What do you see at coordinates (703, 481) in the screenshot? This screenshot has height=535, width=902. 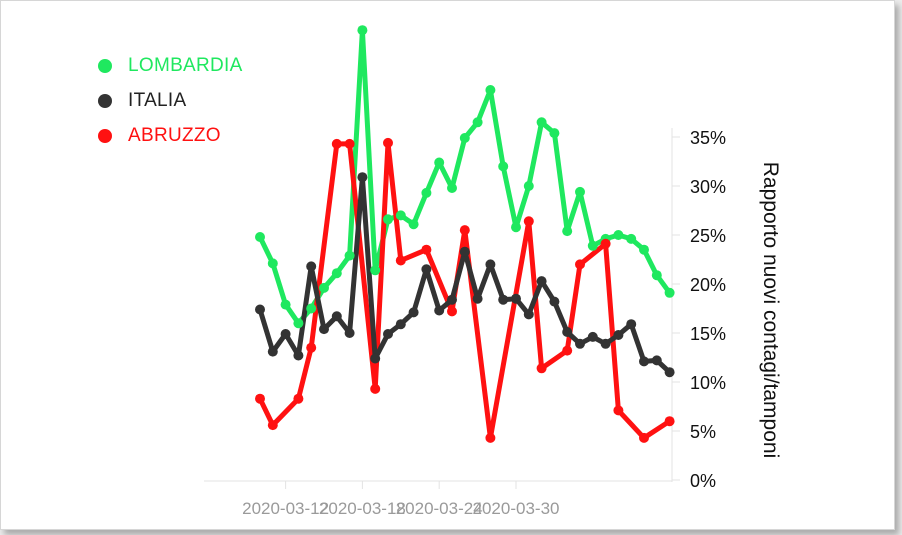 I see `y-tick-label: 0%` at bounding box center [703, 481].